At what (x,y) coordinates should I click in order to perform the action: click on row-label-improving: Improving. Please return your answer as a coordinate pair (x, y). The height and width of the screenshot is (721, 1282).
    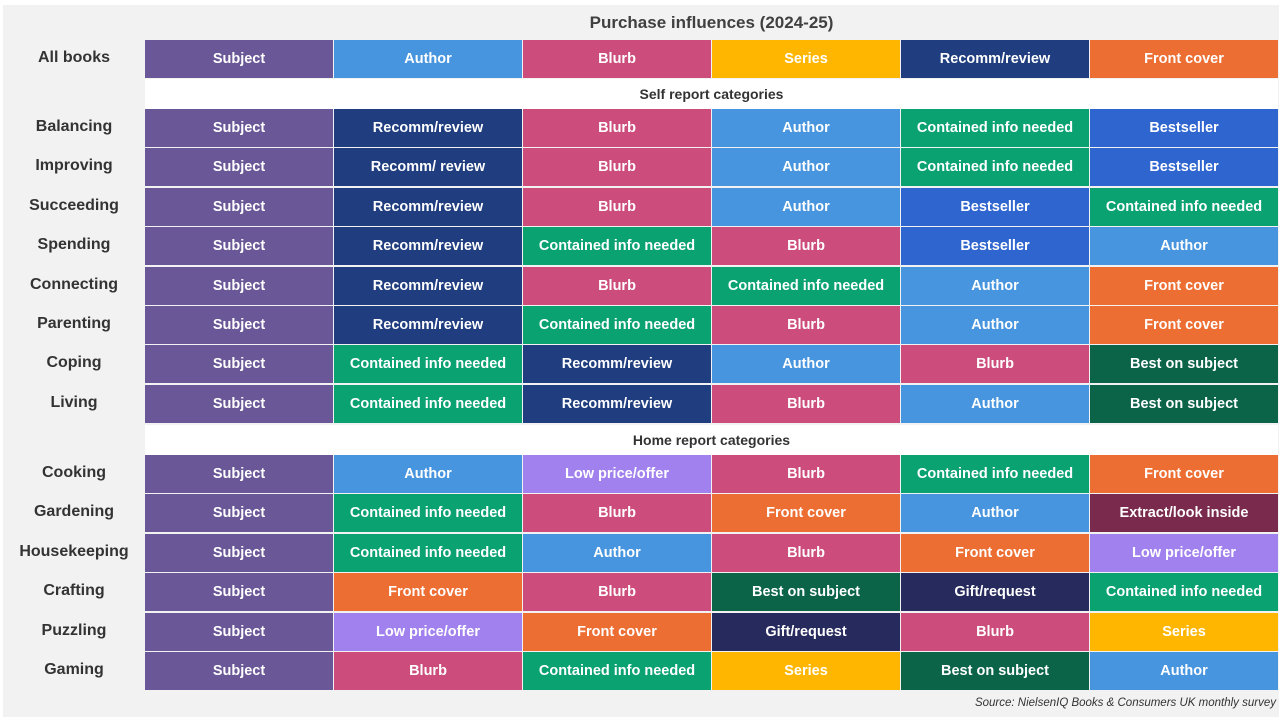
    Looking at the image, I should click on (74, 165).